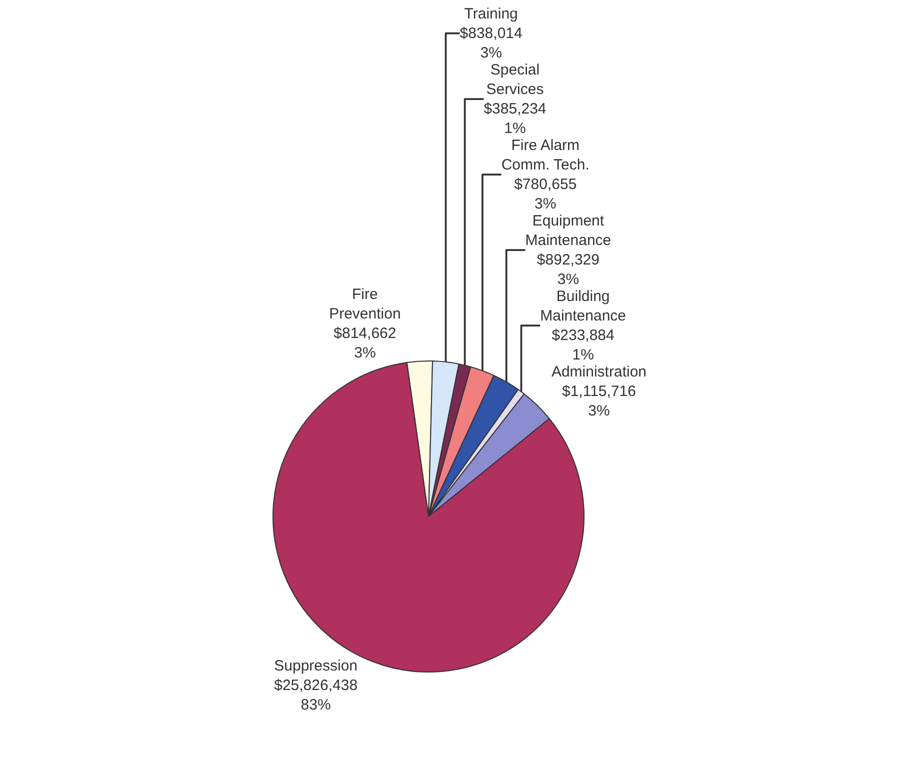 The image size is (919, 782). What do you see at coordinates (365, 304) in the screenshot?
I see `slice-label: Fire Prevention` at bounding box center [365, 304].